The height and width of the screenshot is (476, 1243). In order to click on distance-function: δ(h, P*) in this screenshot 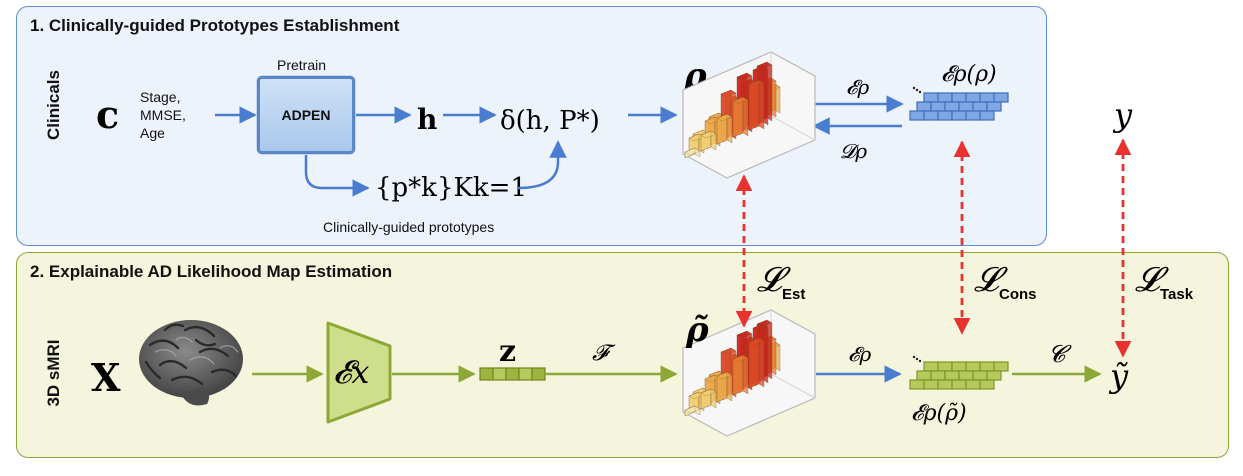, I will do `click(550, 121)`.